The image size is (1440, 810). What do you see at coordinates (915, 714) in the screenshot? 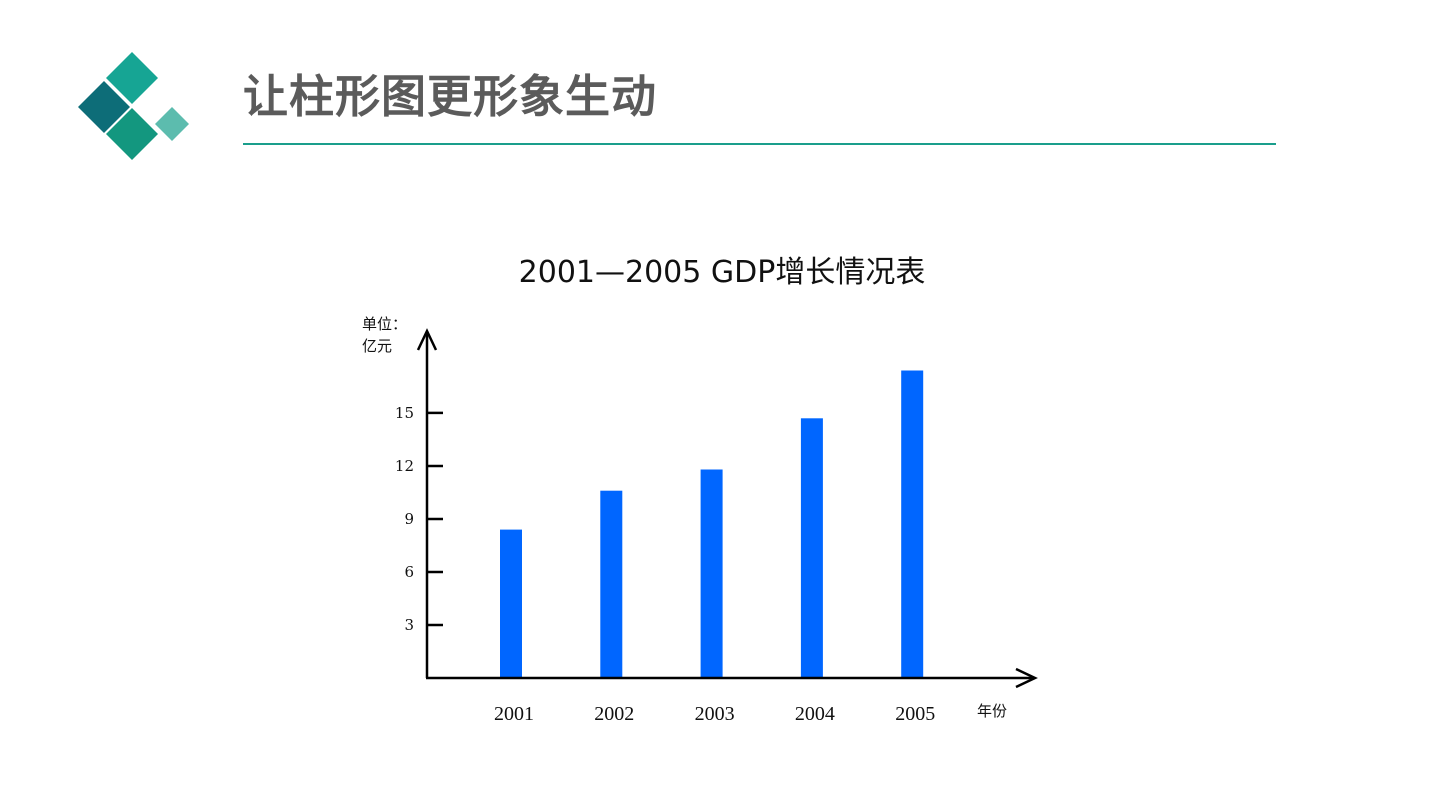
I see `x-category-label-2005: 2005` at bounding box center [915, 714].